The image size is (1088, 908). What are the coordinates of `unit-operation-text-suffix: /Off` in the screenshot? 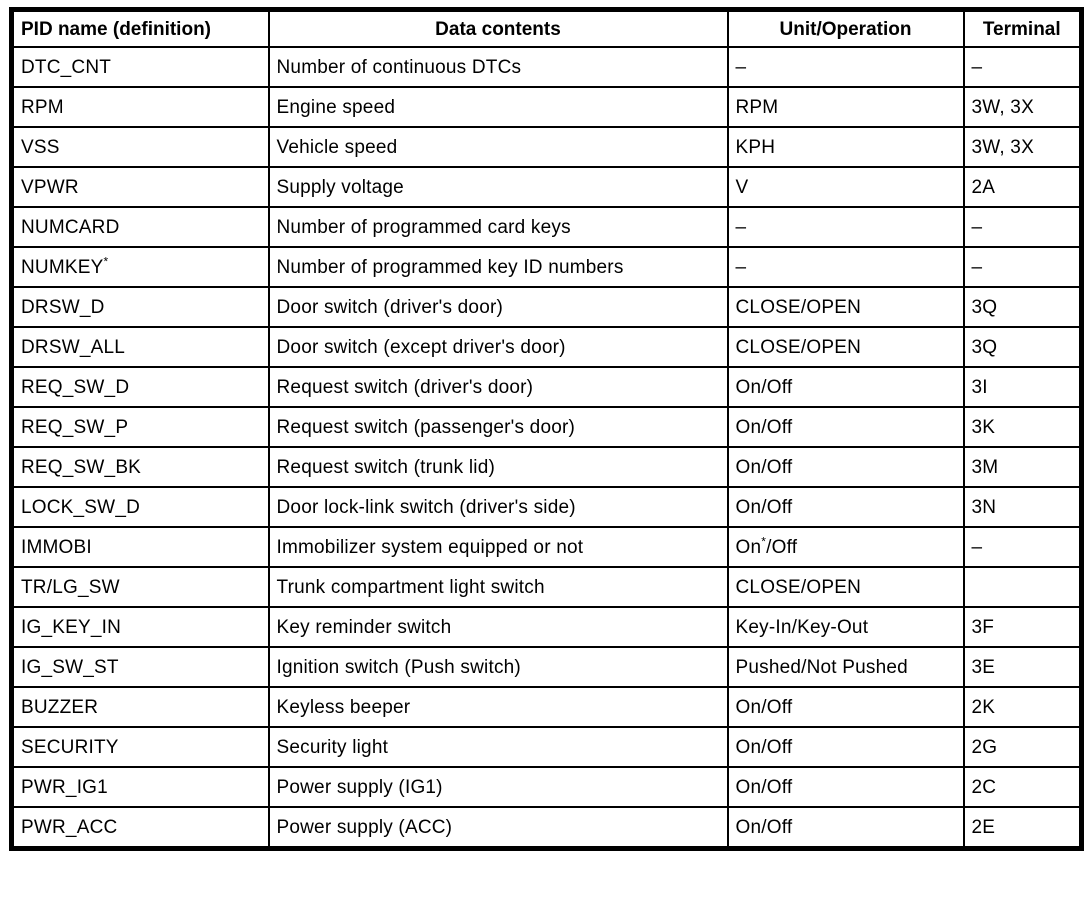 It's located at (782, 547).